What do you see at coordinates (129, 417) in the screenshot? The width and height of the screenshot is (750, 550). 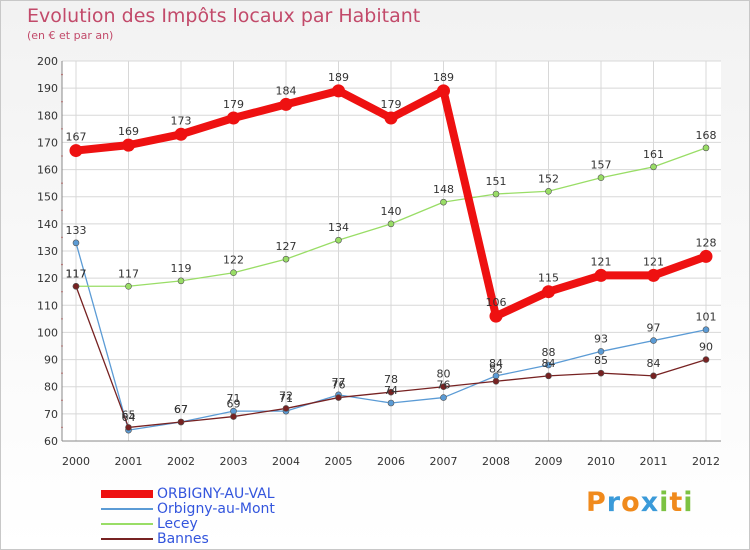 I see `data-label-orbigny-au-mont: 64` at bounding box center [129, 417].